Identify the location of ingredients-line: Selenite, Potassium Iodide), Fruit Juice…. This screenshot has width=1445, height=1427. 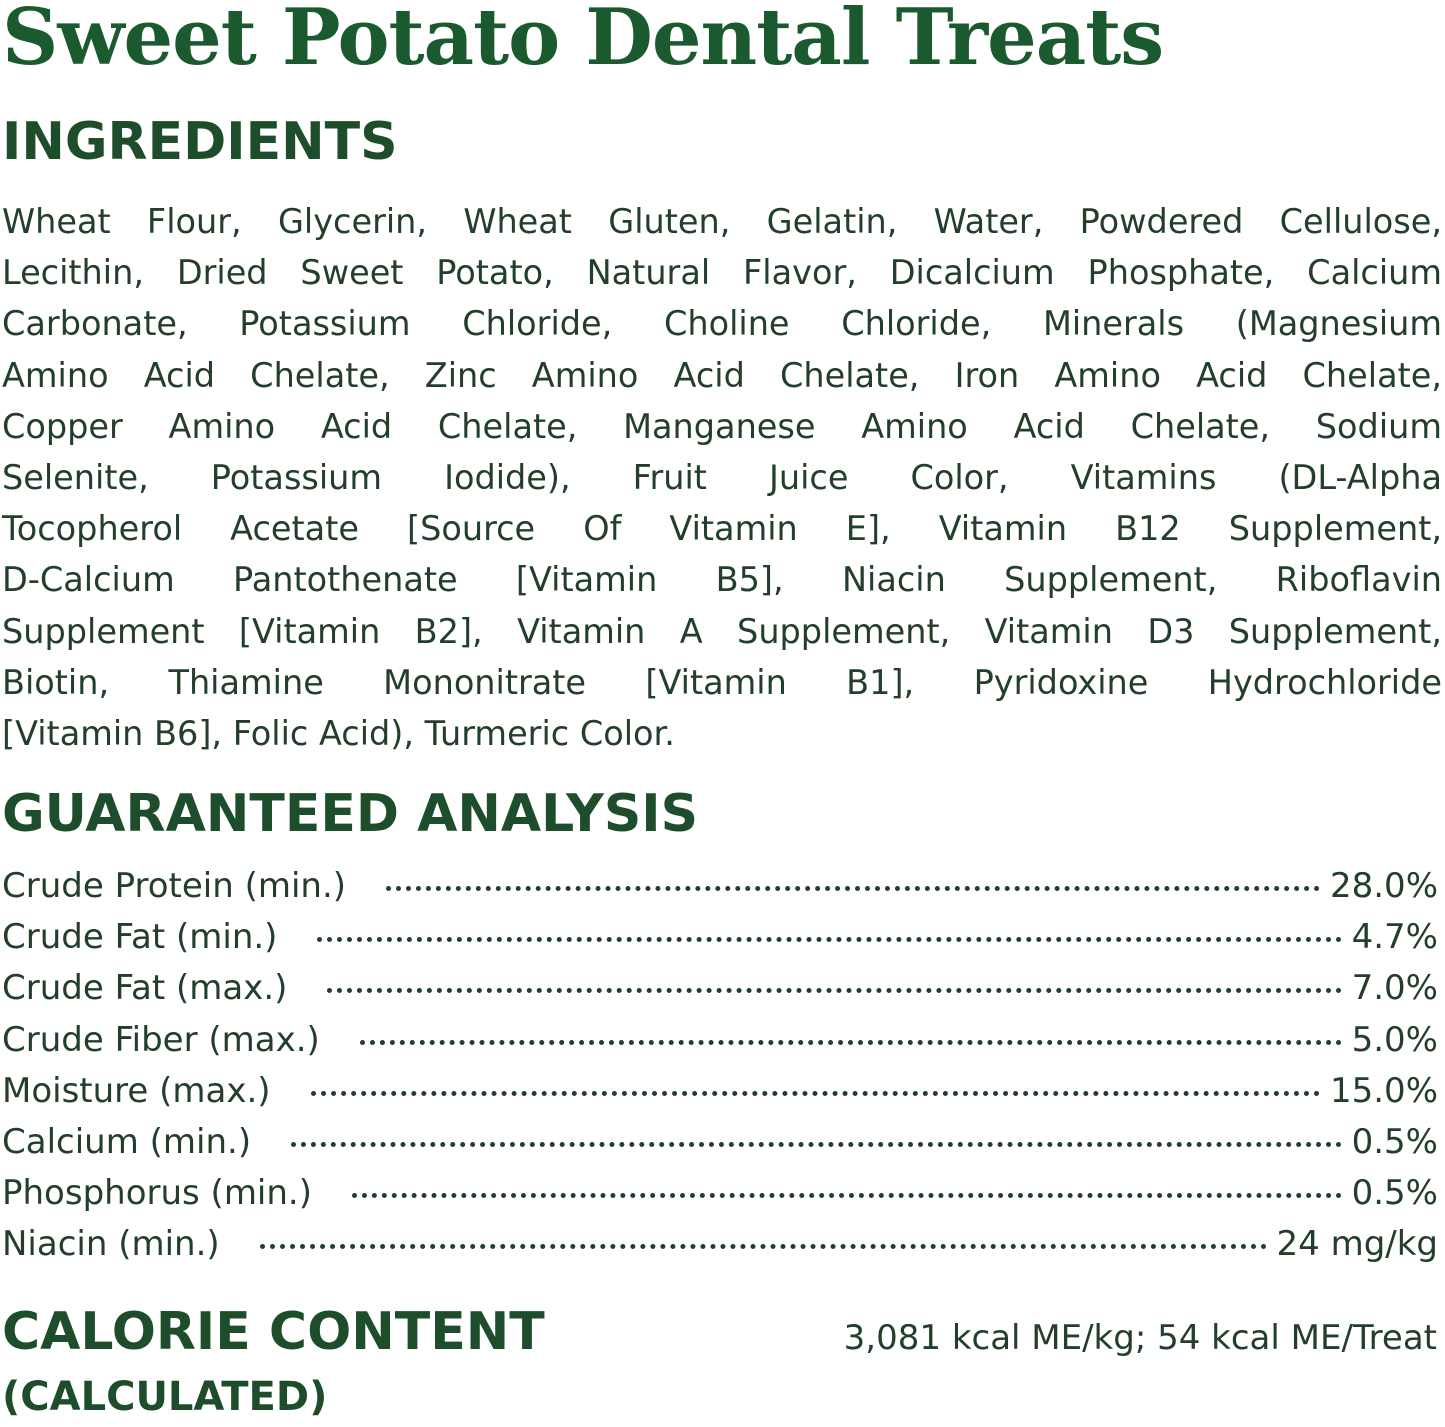
(722, 477).